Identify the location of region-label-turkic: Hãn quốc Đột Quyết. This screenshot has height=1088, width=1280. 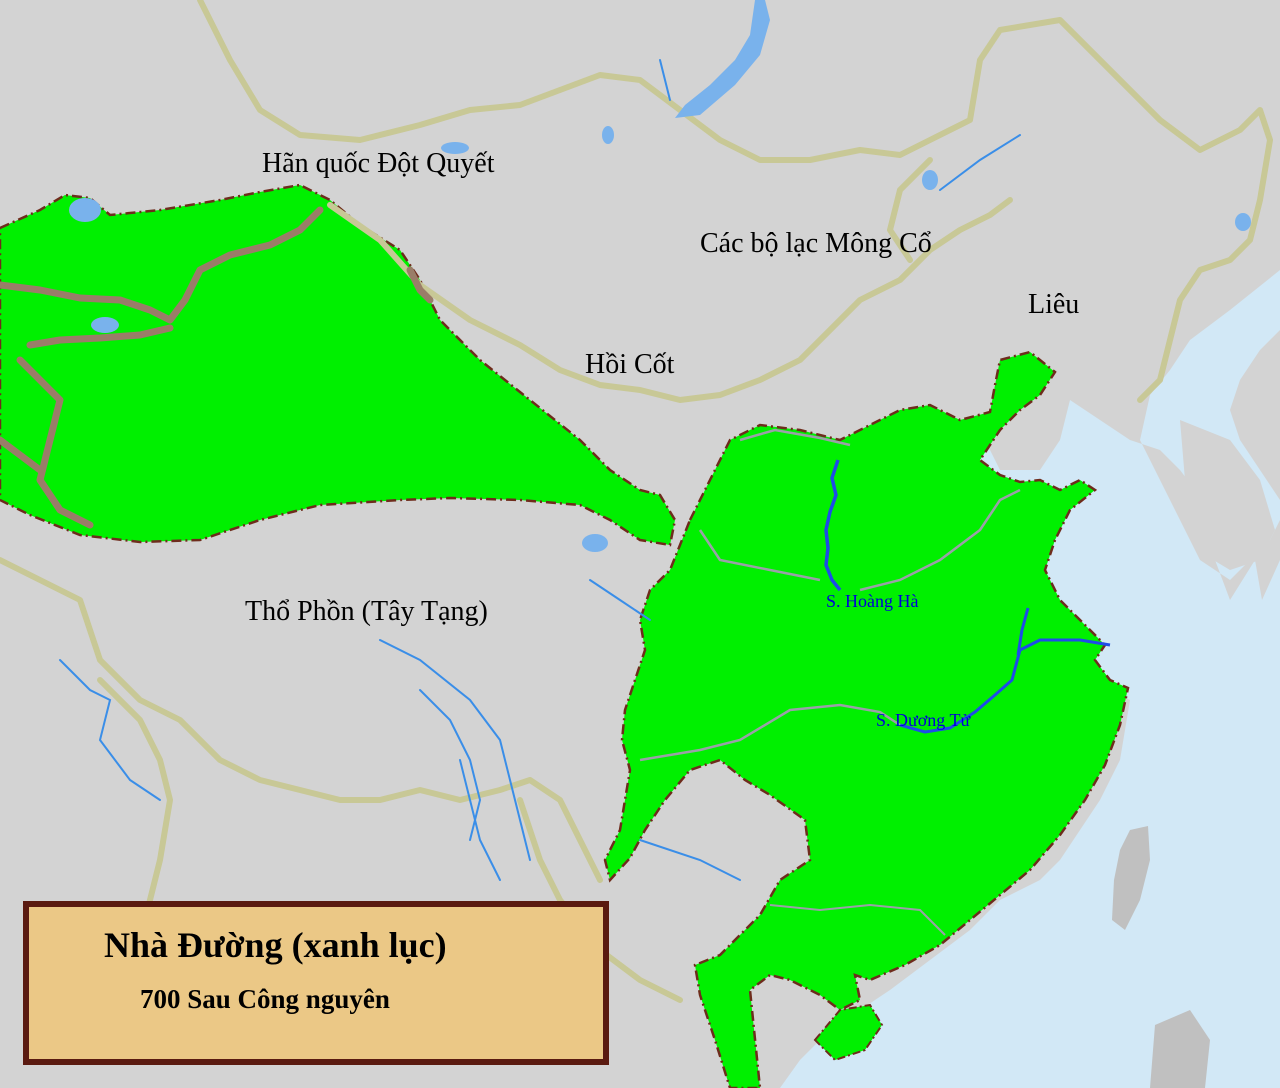
(378, 163).